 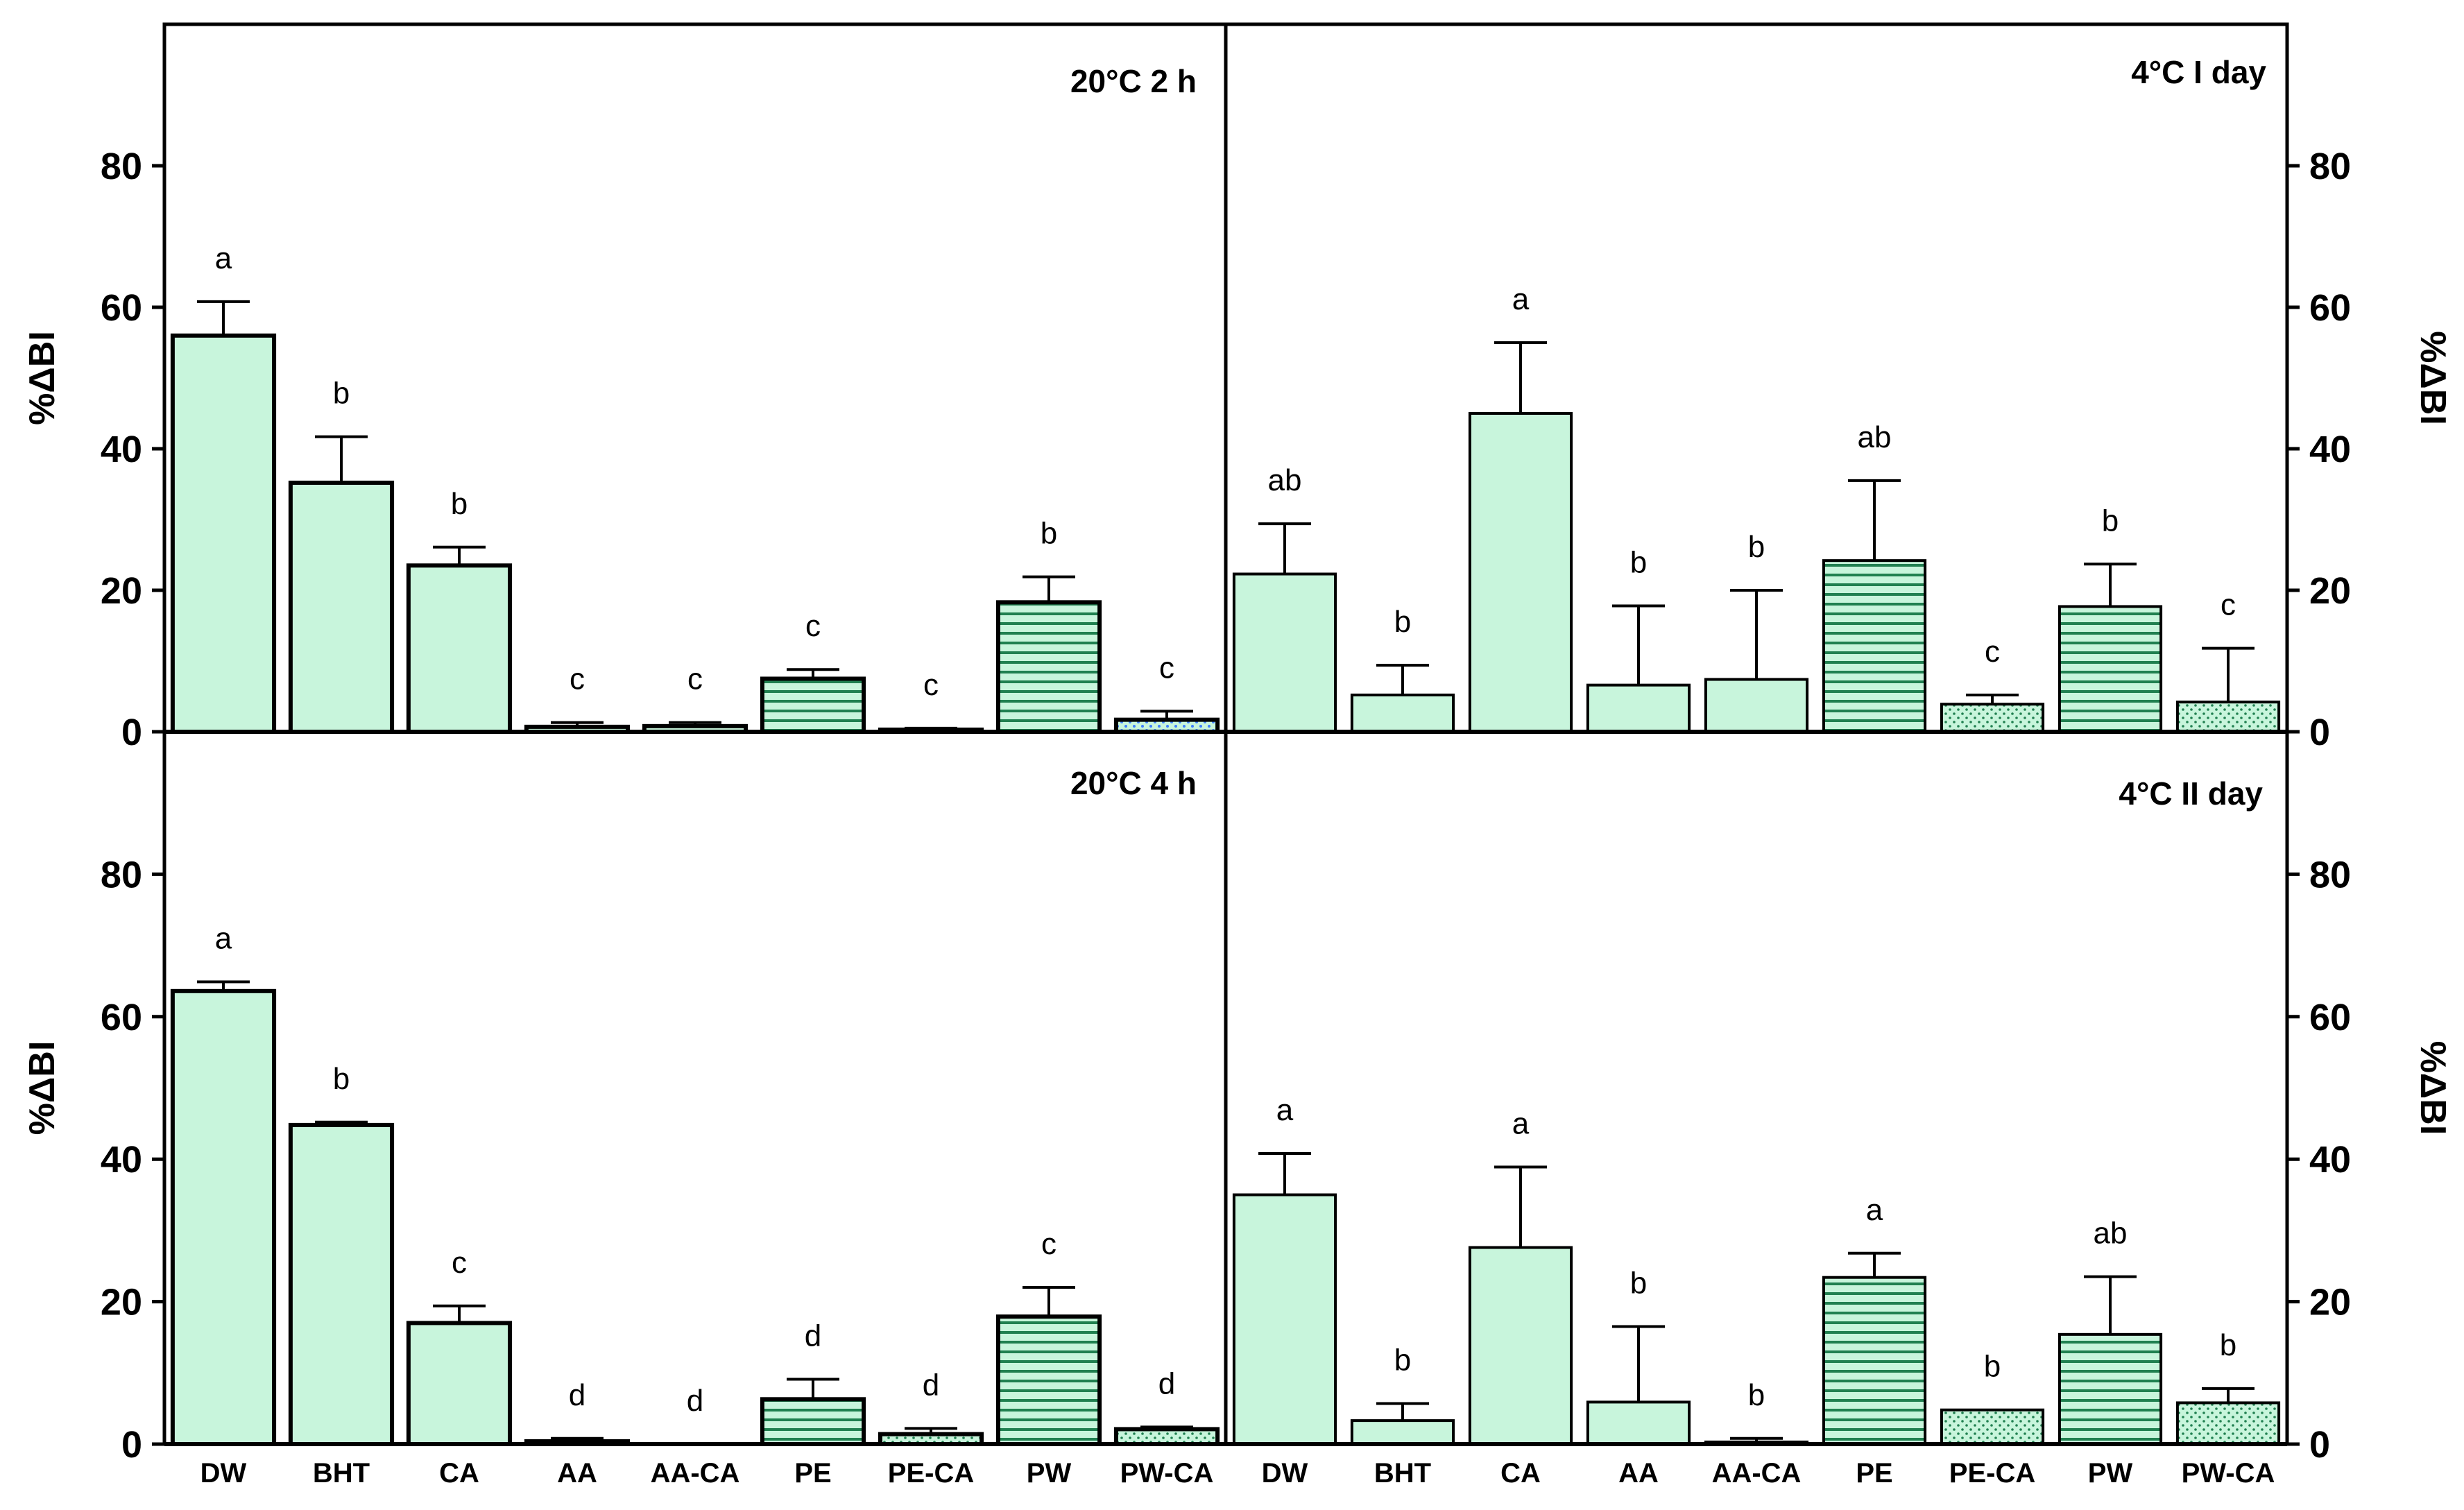 What do you see at coordinates (2198, 72) in the screenshot?
I see `panel-title: 4°C I day` at bounding box center [2198, 72].